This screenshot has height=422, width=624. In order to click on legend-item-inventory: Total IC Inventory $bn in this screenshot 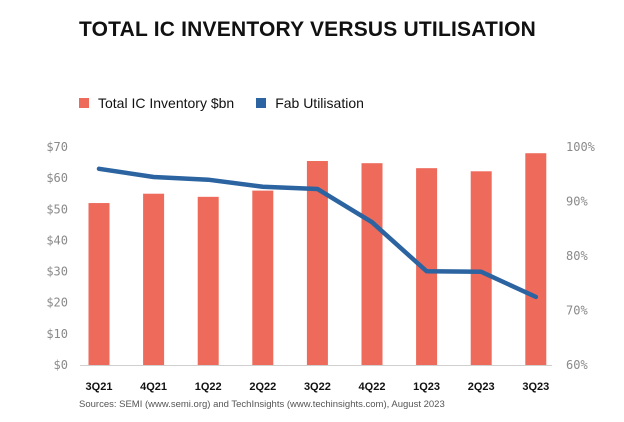, I will do `click(156, 103)`.